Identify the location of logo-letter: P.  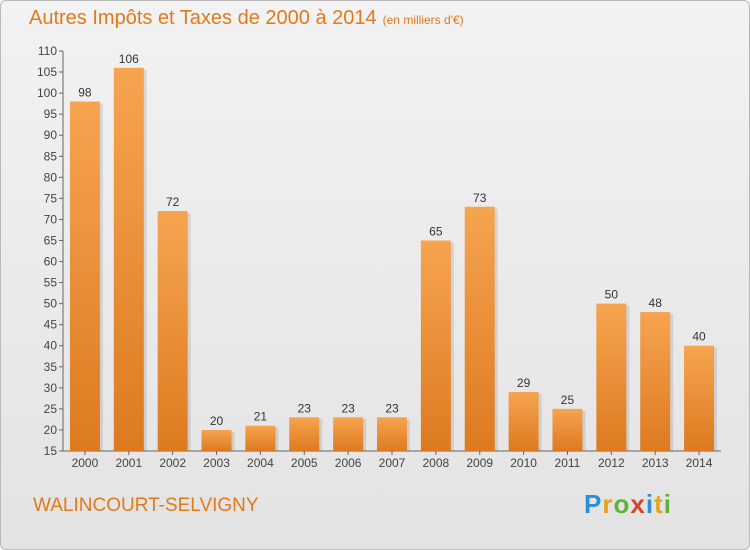
(593, 504).